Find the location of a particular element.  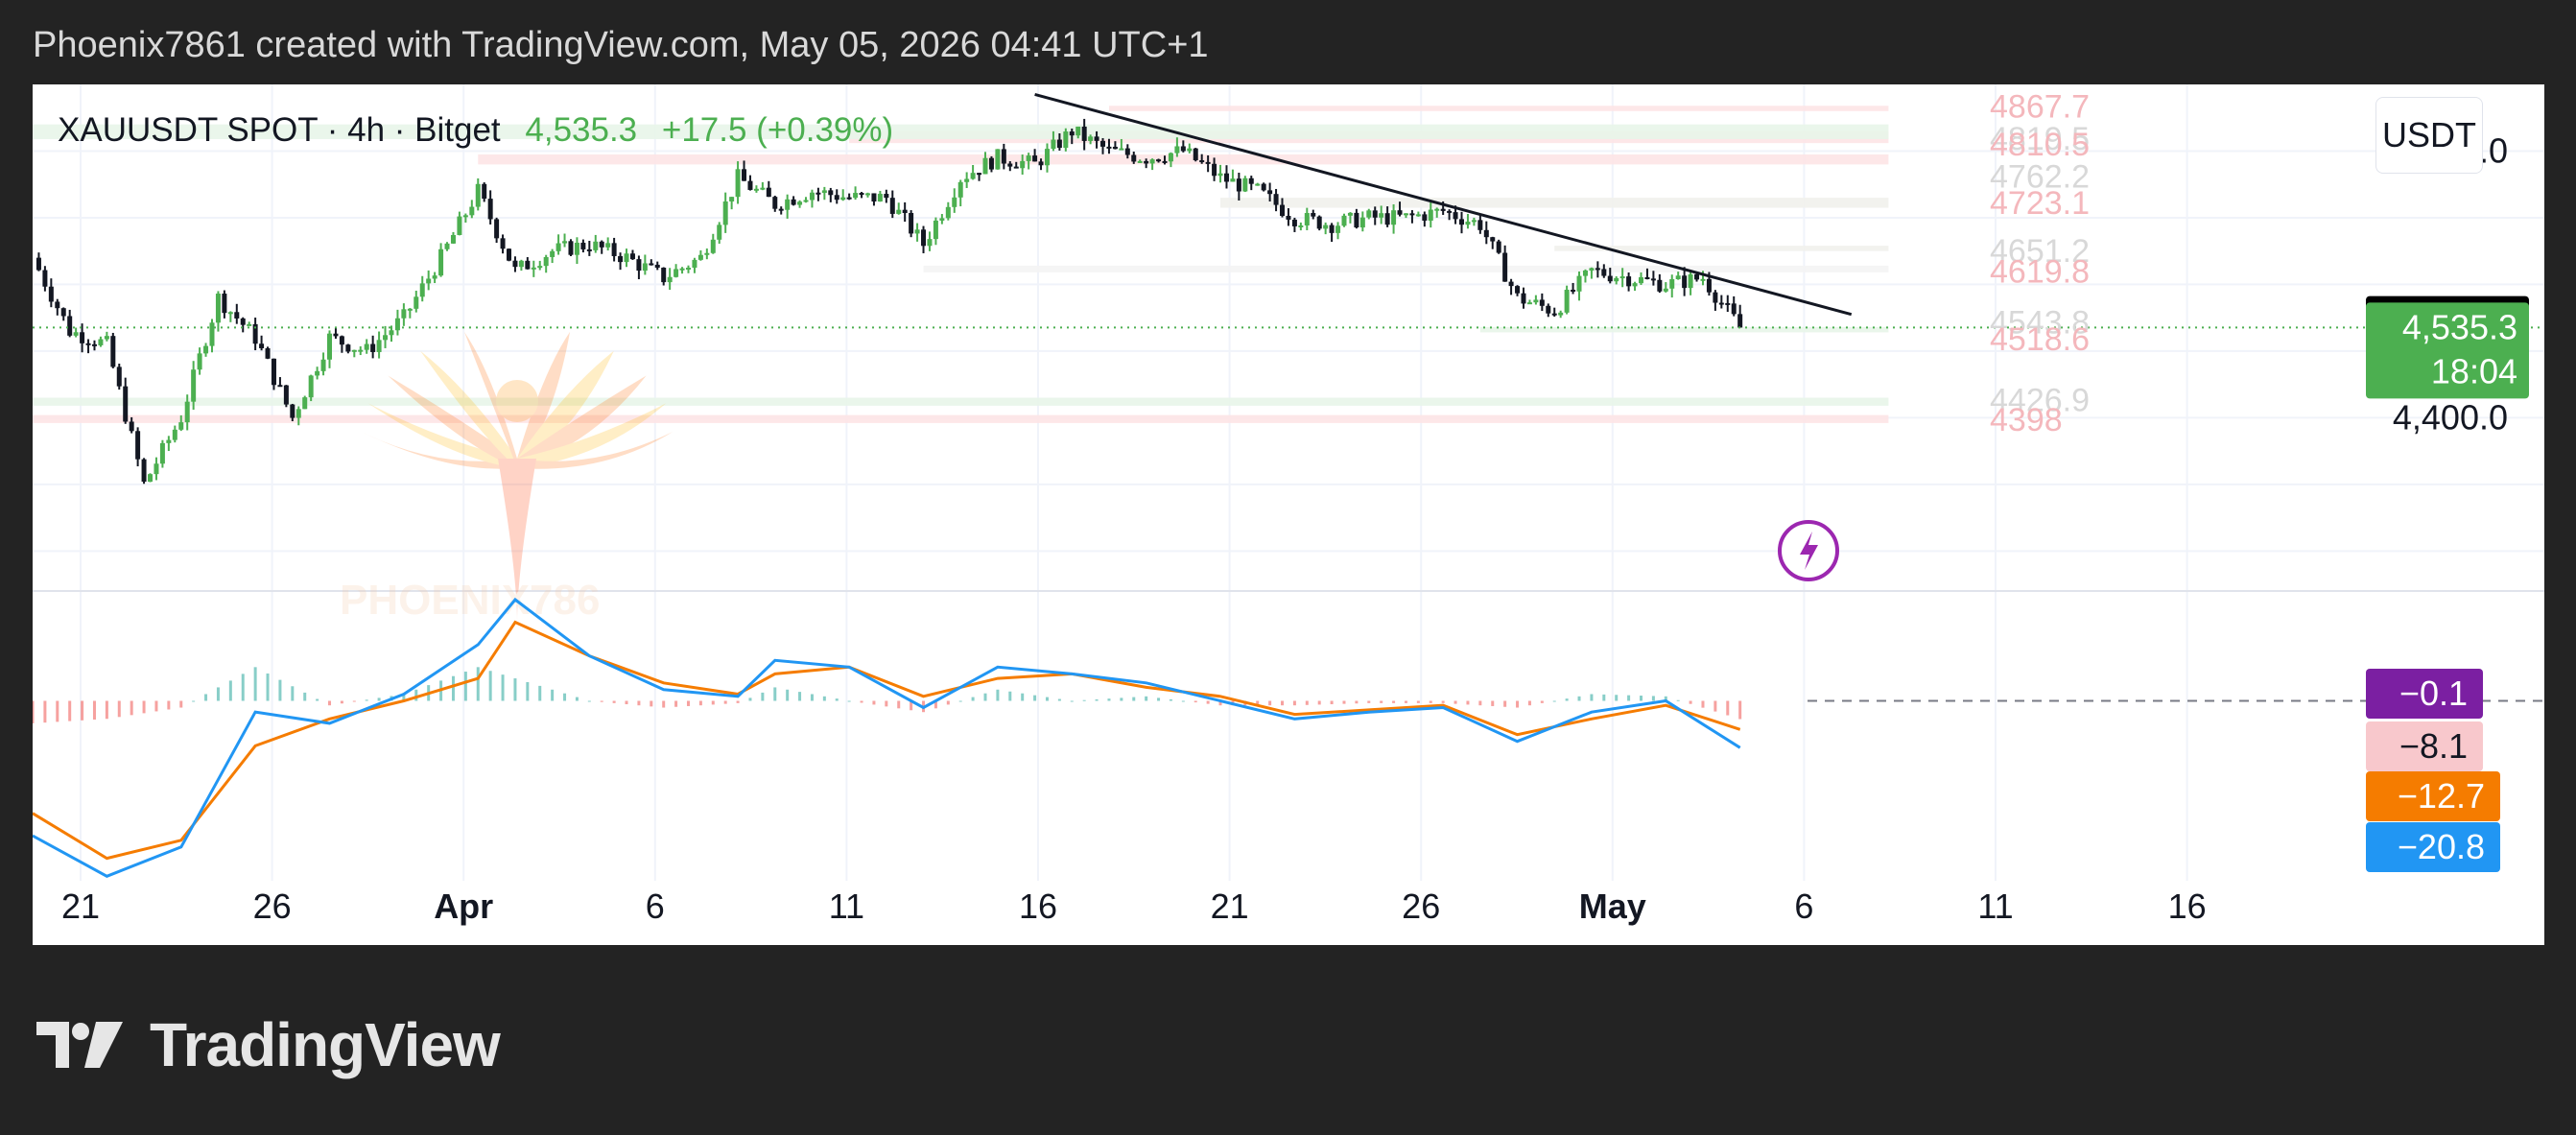

phoenix-head is located at coordinates (517, 401).